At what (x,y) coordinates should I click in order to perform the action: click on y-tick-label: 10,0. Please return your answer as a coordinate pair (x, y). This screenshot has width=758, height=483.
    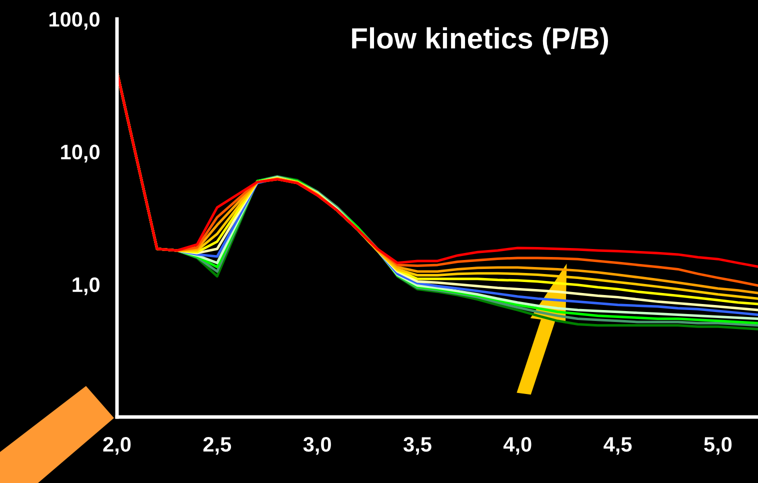
    Looking at the image, I should click on (80, 153).